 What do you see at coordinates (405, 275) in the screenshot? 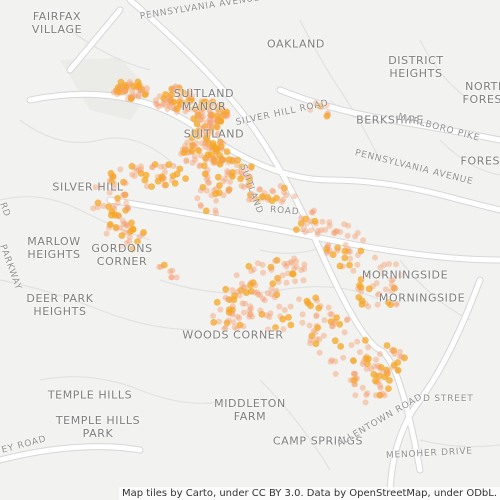
I see `label-morningside-1: MORNINGSIDE` at bounding box center [405, 275].